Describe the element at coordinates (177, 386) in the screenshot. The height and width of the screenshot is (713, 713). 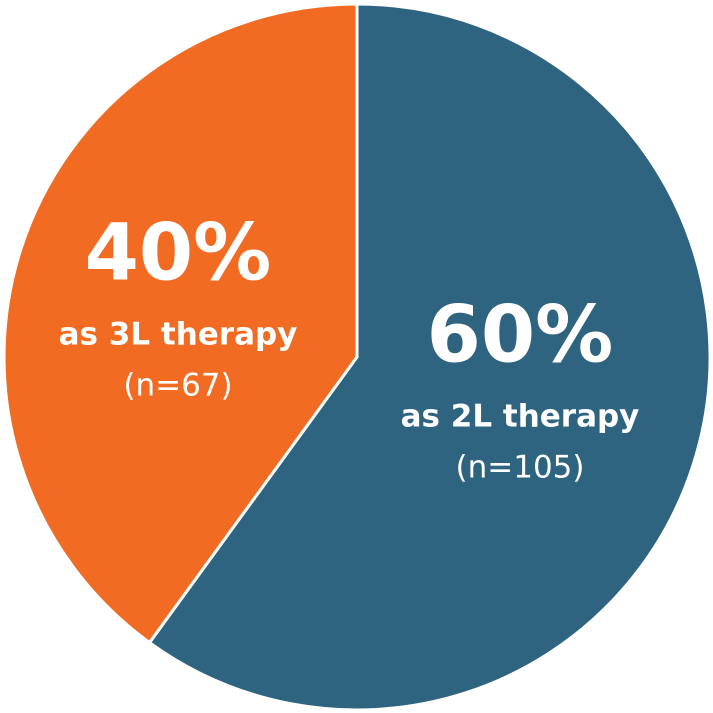
I see `sample-label: (n=67)` at that location.